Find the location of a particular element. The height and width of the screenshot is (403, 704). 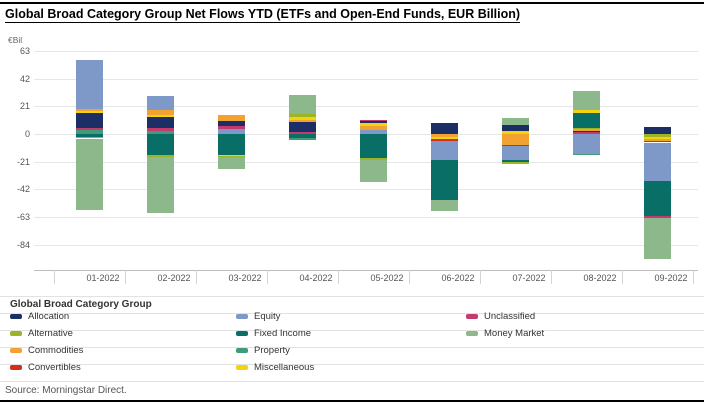

bar-segment-04-2022-property is located at coordinates (302, 139).